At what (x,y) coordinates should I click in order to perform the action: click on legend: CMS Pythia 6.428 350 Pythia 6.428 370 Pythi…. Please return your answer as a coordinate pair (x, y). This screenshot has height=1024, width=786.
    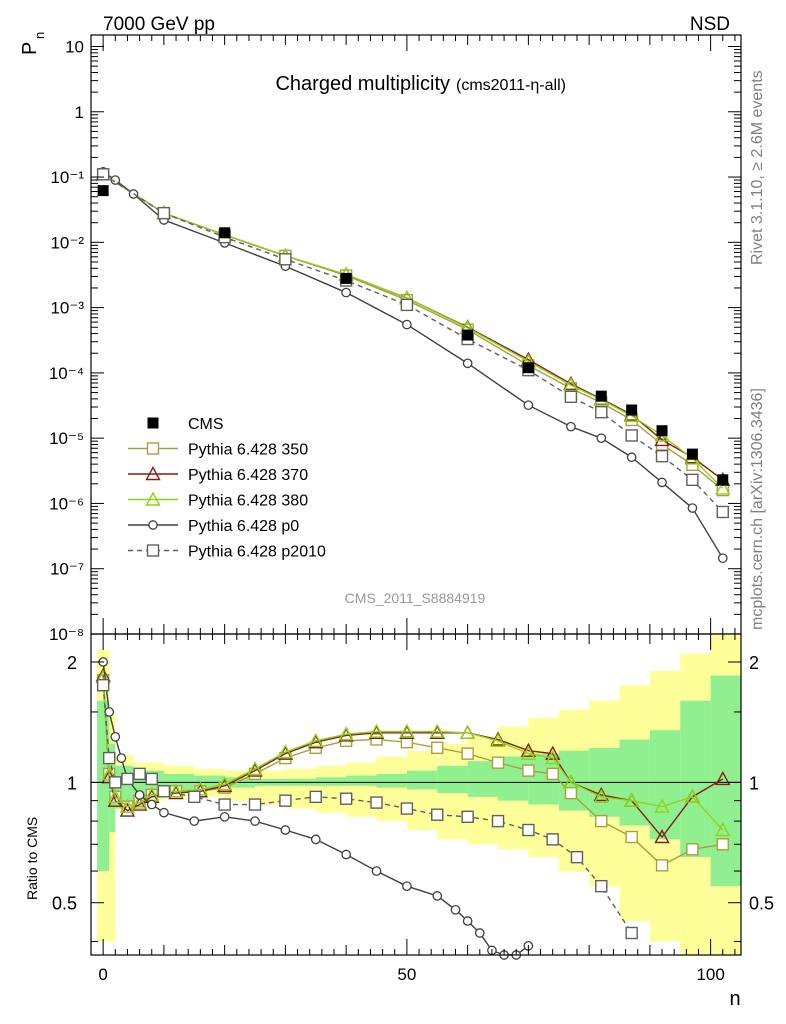
    Looking at the image, I should click on (227, 488).